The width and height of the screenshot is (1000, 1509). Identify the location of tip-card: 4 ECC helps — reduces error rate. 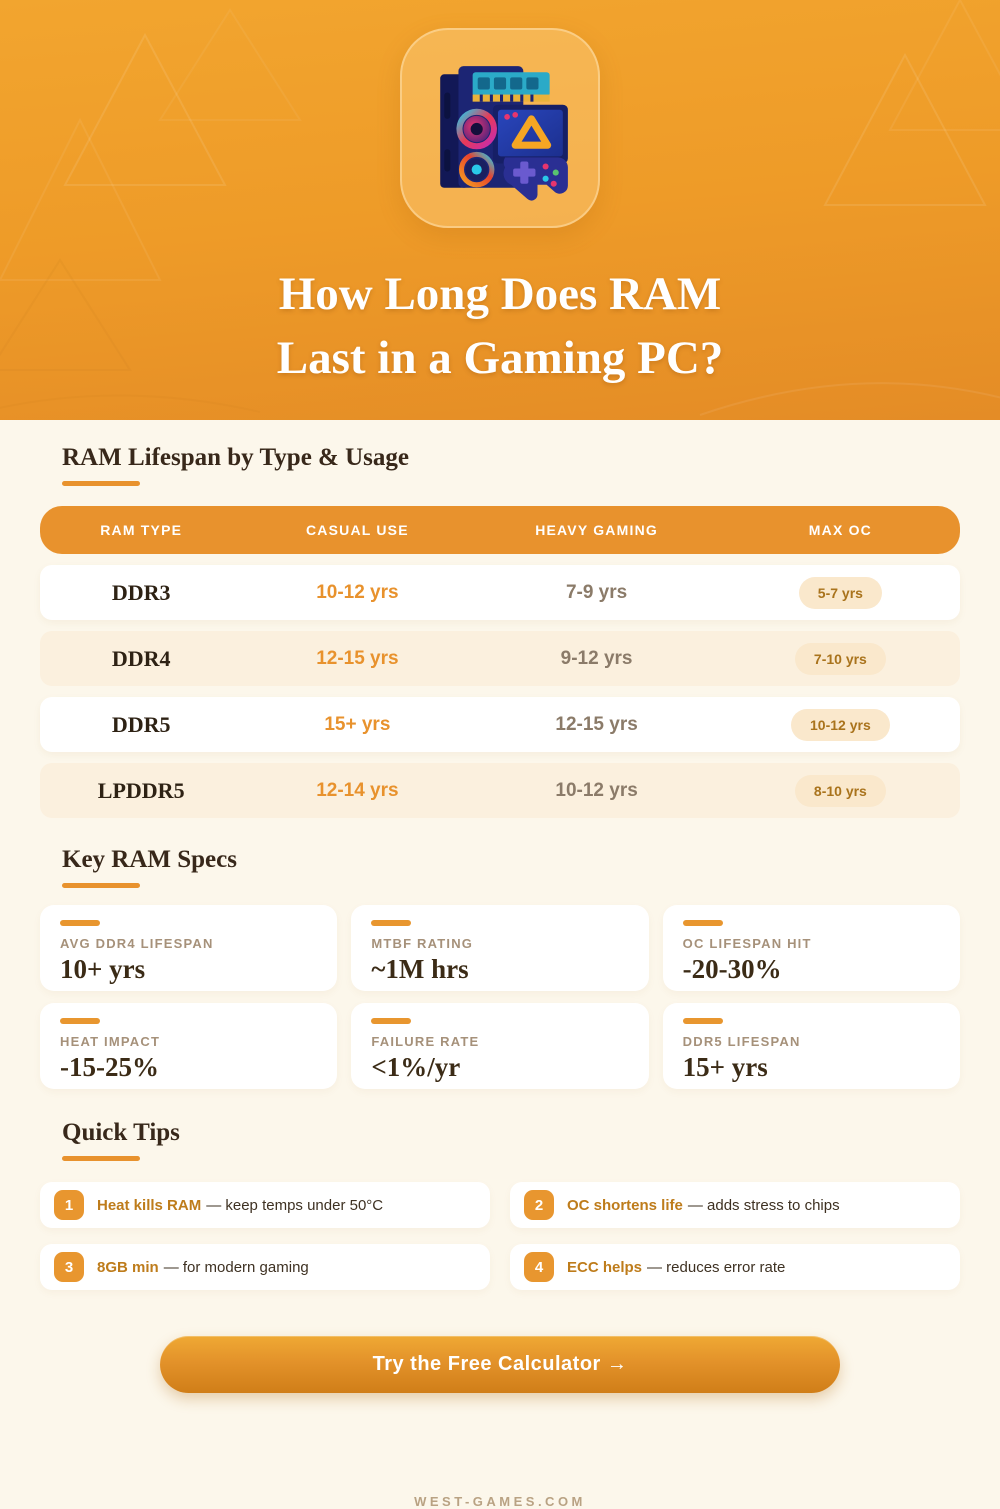
(735, 1267).